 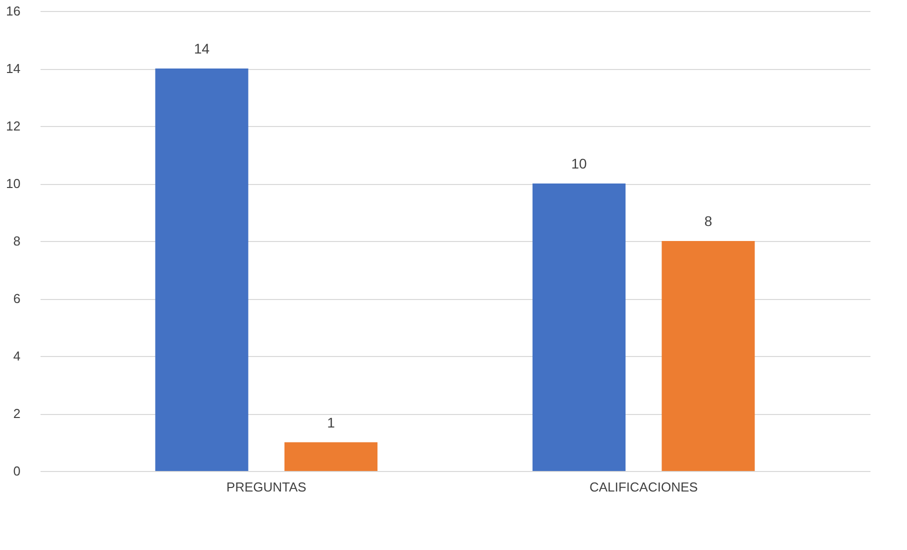 I want to click on data-label: 1, so click(x=331, y=422).